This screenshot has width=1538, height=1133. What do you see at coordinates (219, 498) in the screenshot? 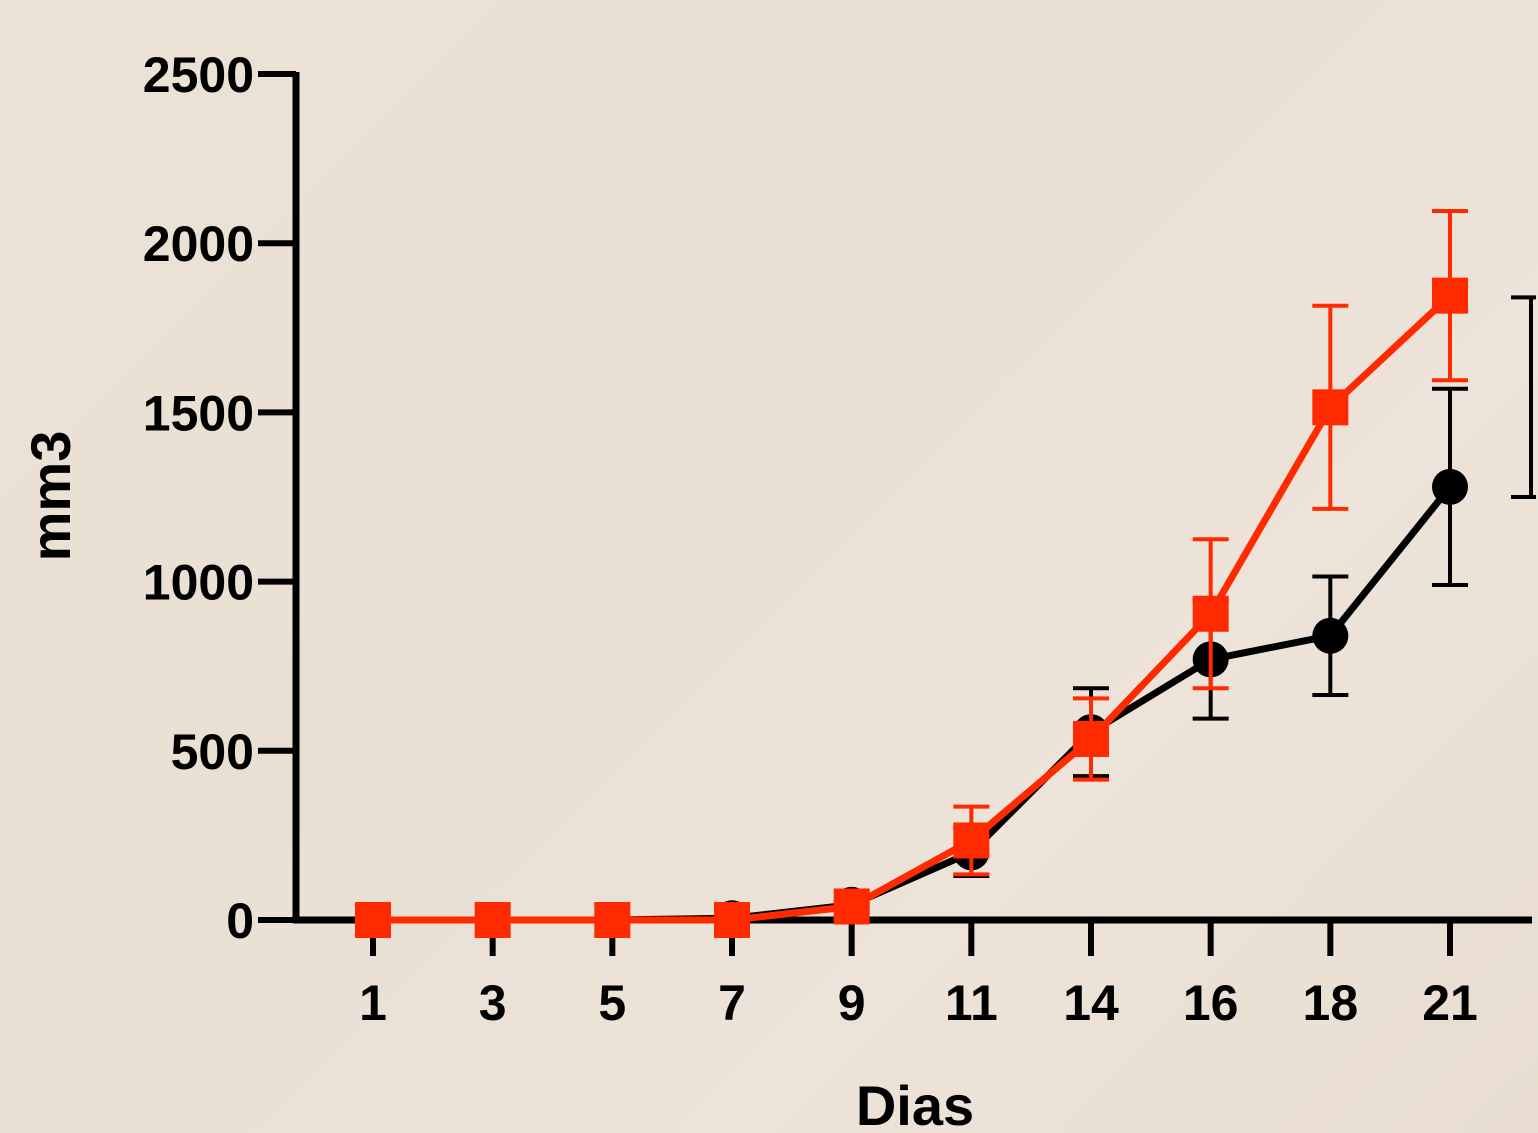
I see `y-axis-ticks: 0 500 1000 1500 2000 2500` at bounding box center [219, 498].